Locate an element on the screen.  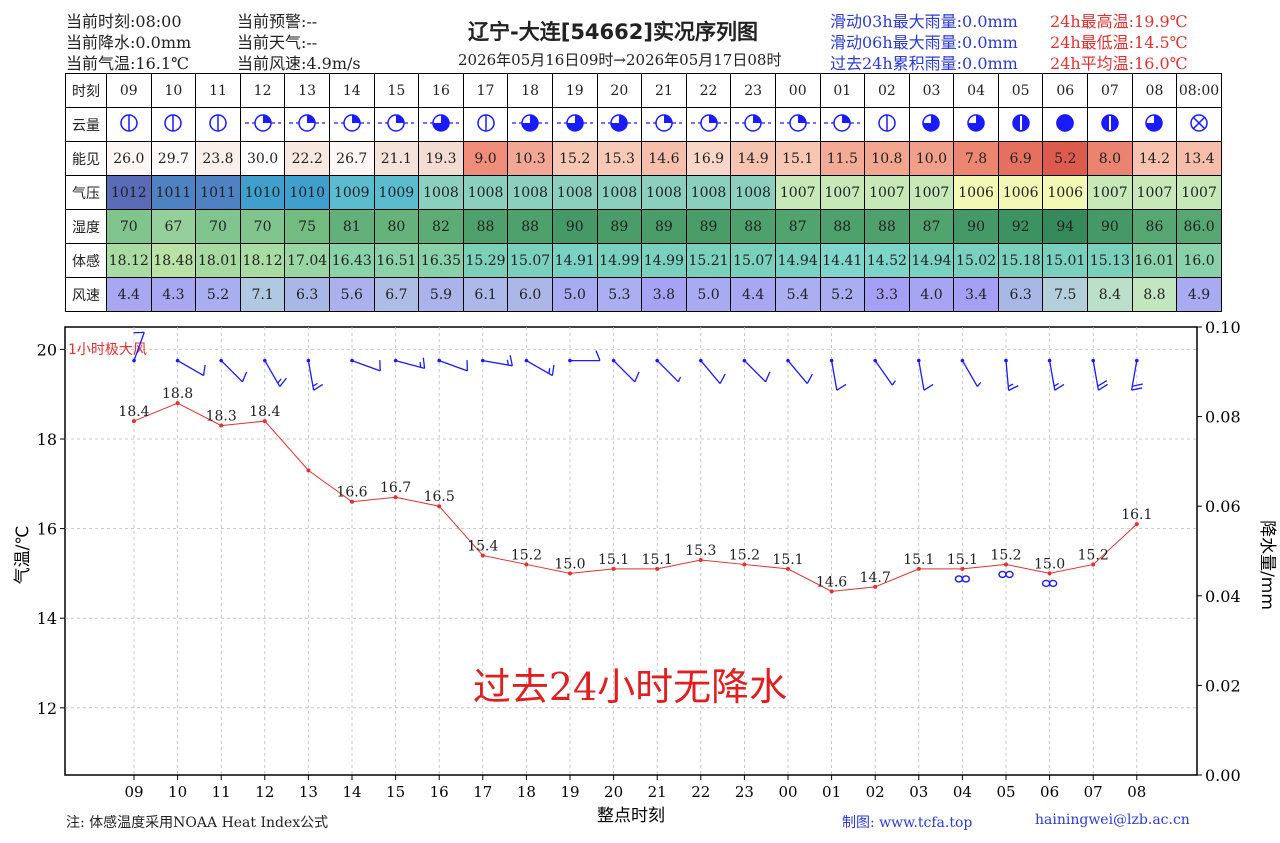
temperature-data-label: 18.4 is located at coordinates (264, 412).